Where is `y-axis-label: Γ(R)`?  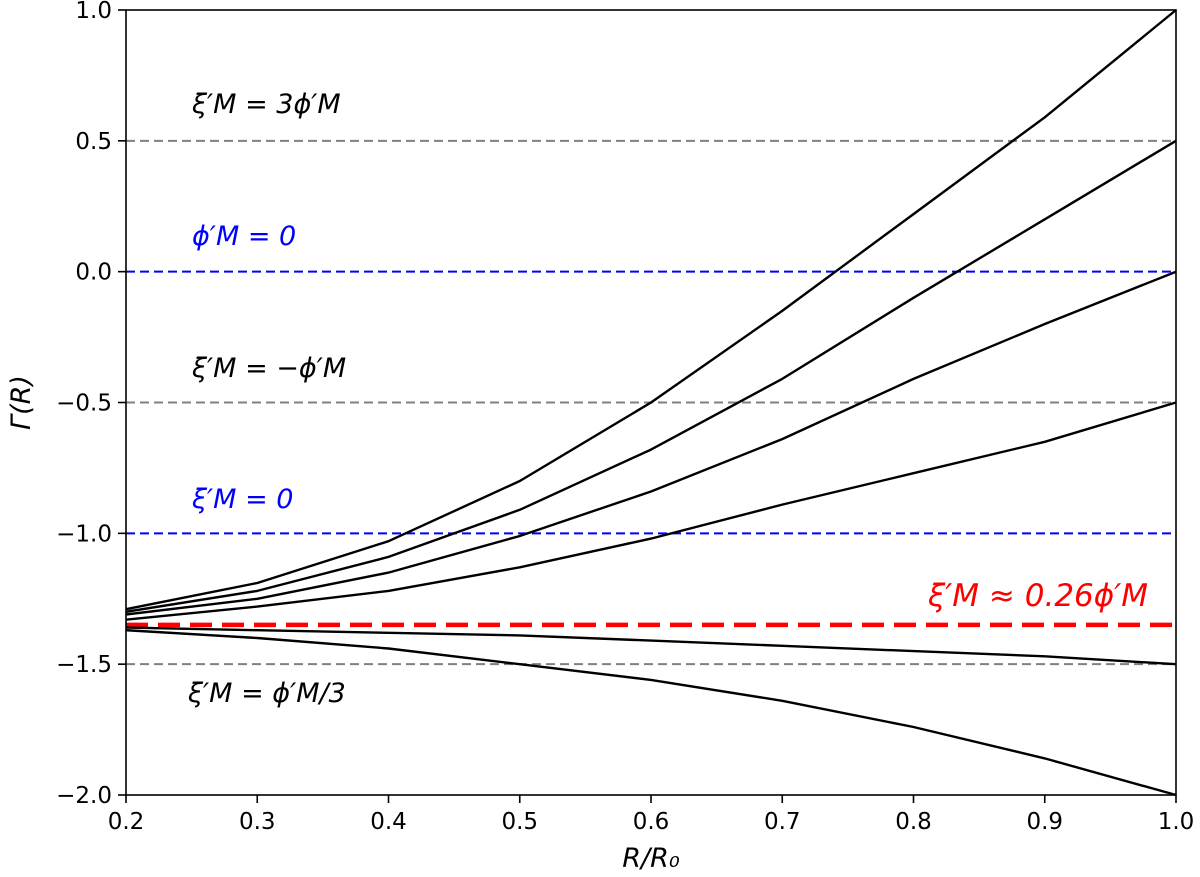
y-axis-label: Γ(R) is located at coordinates (21, 402).